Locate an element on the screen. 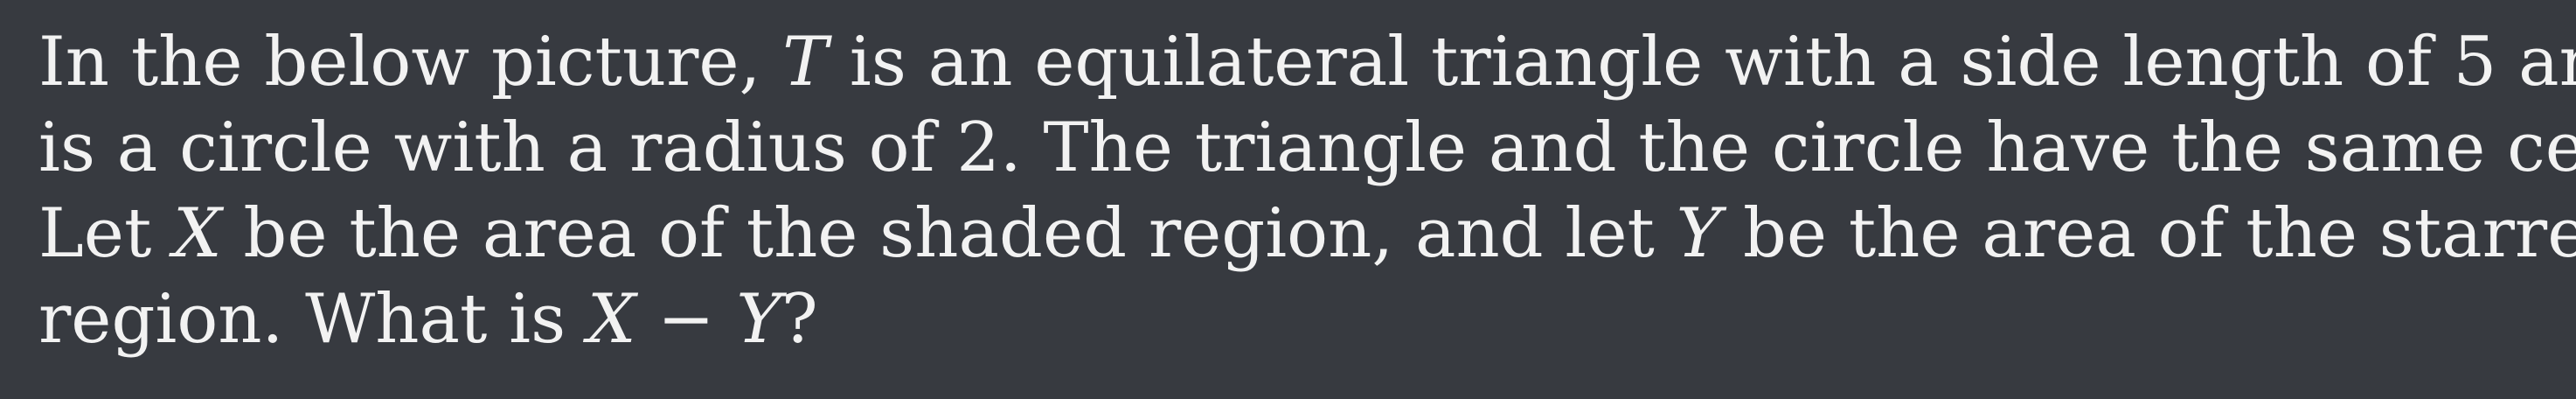 This screenshot has height=399, width=2576. problem-text: In the below picture, is located at coordinates (411, 62).